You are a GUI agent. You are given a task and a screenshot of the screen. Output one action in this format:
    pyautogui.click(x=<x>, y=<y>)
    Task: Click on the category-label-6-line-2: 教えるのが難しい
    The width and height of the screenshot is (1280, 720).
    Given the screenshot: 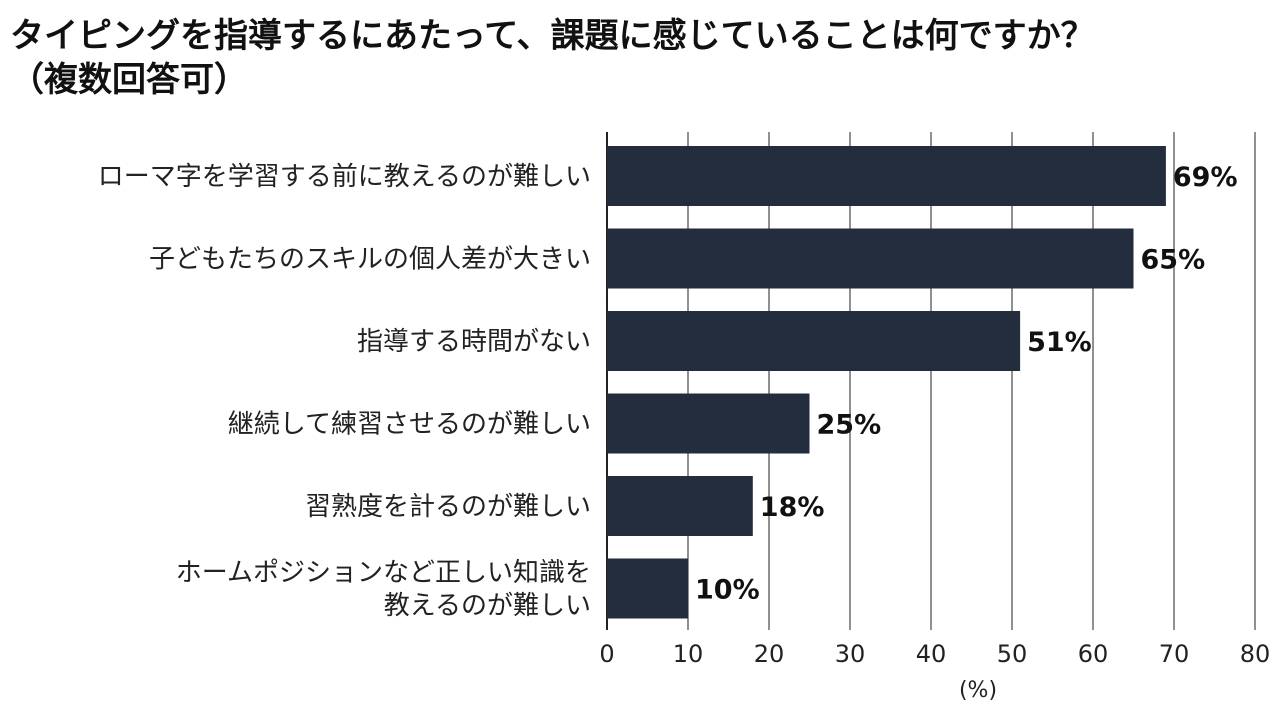 What is the action you would take?
    pyautogui.click(x=487, y=606)
    